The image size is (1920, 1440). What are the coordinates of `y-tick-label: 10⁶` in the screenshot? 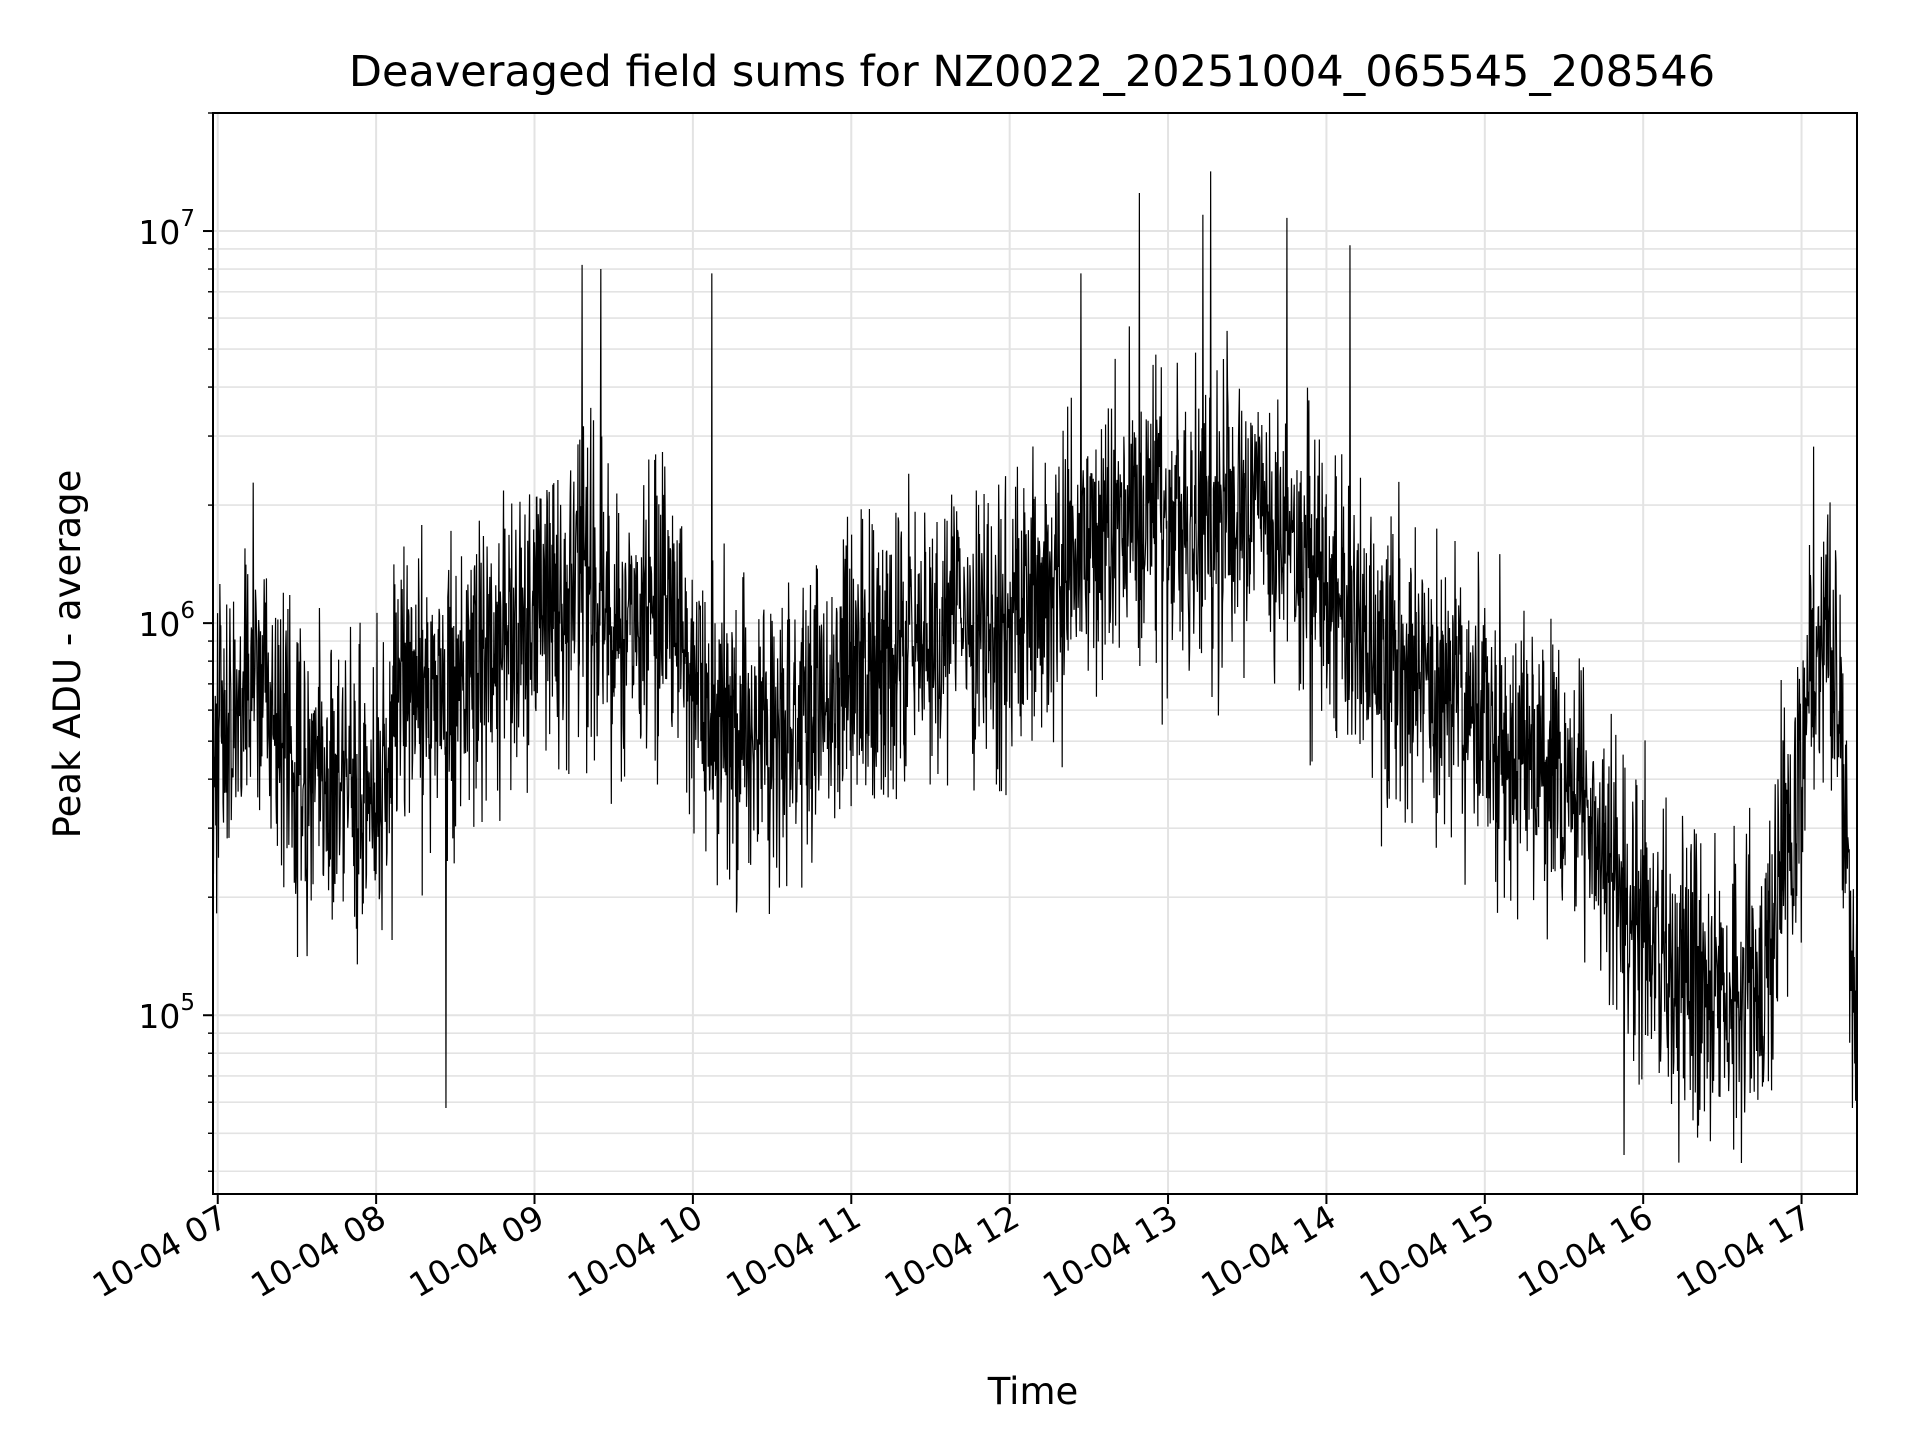 It's located at (166, 621).